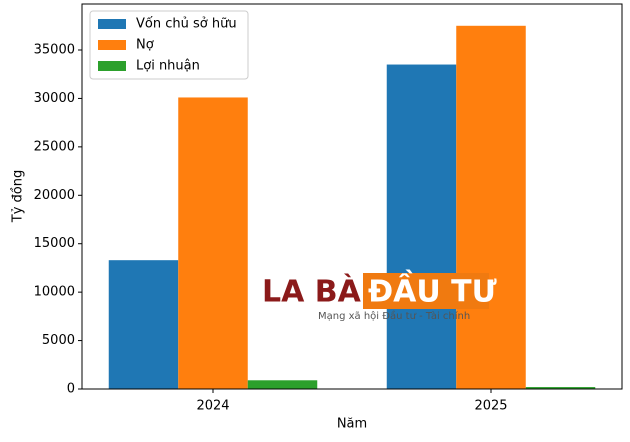  What do you see at coordinates (54, 146) in the screenshot?
I see `y-tick-label: 25000` at bounding box center [54, 146].